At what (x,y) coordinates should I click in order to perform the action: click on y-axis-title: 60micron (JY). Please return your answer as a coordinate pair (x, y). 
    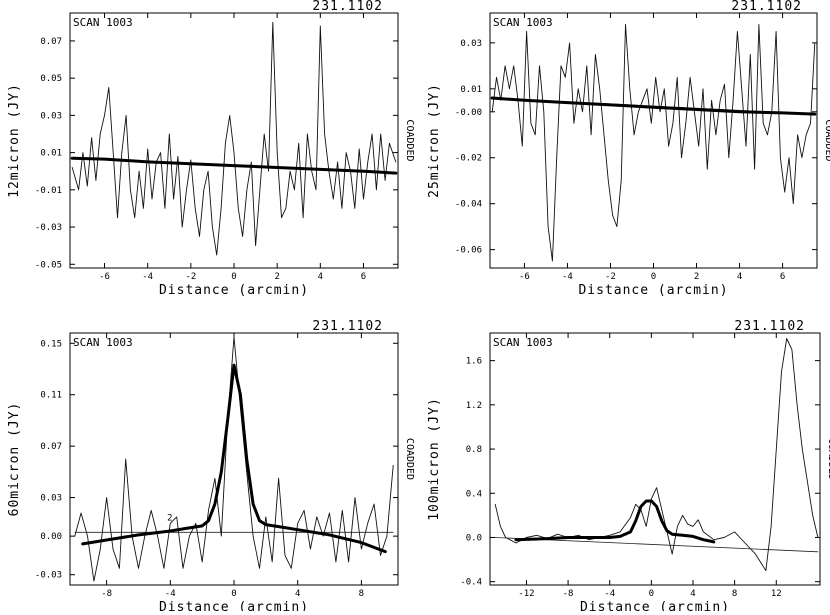
    Looking at the image, I should click on (14, 459).